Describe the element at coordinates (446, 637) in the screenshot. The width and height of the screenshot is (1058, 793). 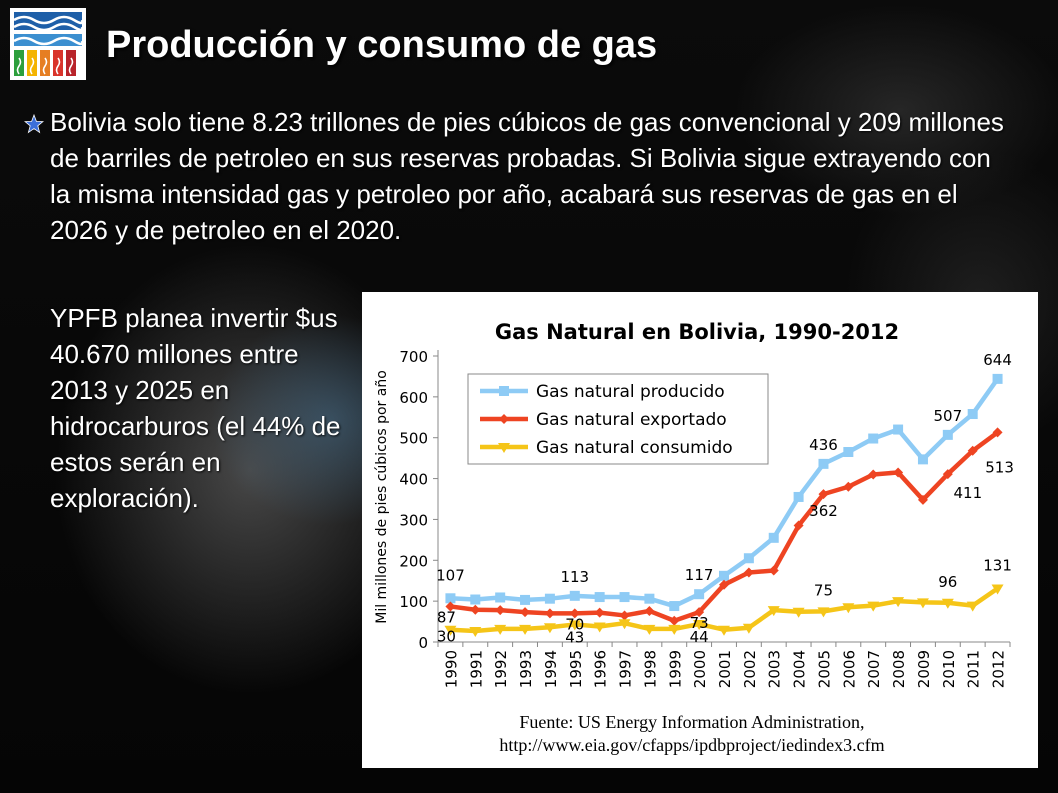
I see `data-label: 30` at that location.